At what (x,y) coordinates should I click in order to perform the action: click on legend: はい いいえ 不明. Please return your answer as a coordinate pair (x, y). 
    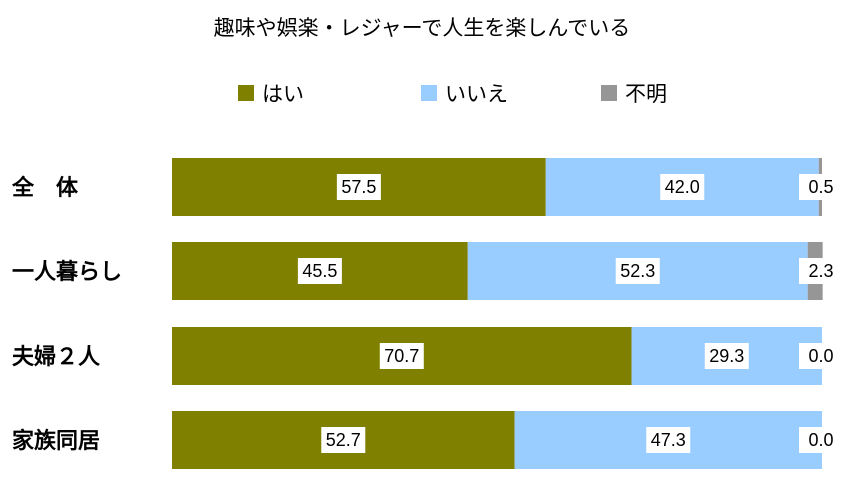
    Looking at the image, I should click on (452, 94).